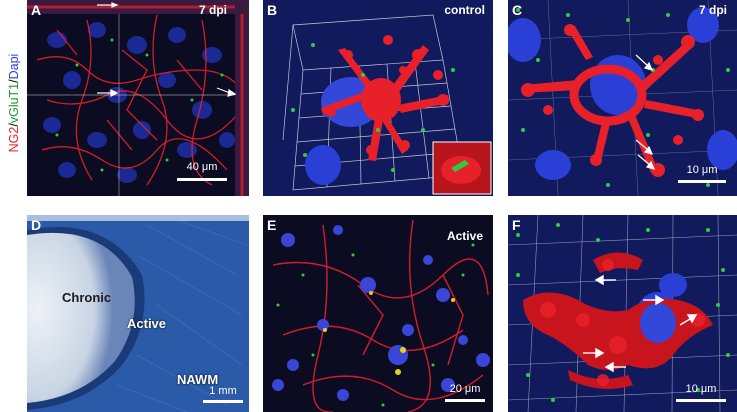 This screenshot has width=737, height=412. I want to click on dapi-label: Dapi, so click(14, 66).